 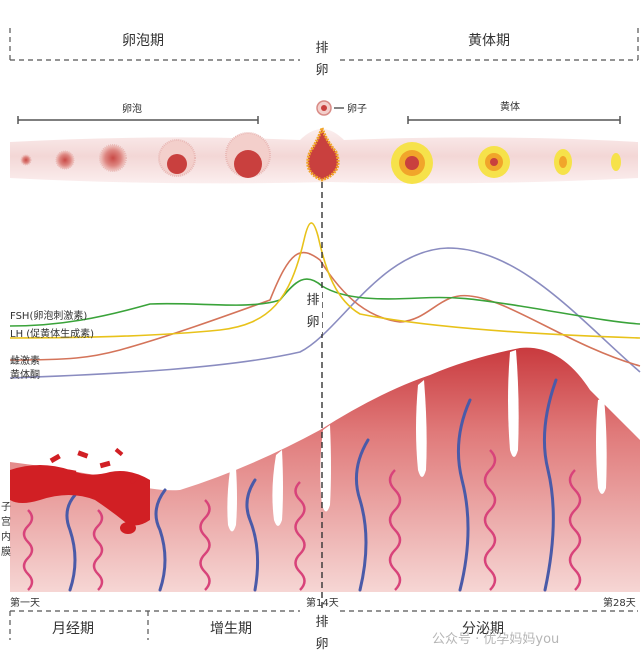 What do you see at coordinates (49, 316) in the screenshot?
I see `fsh-label: FSH(卵泡刺激素)` at bounding box center [49, 316].